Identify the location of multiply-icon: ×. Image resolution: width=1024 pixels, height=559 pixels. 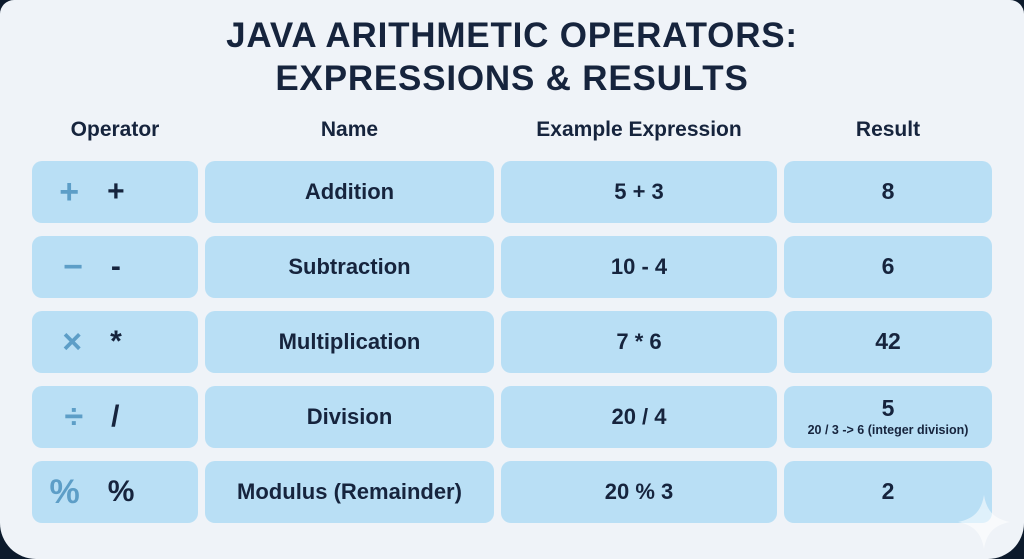
(72, 342).